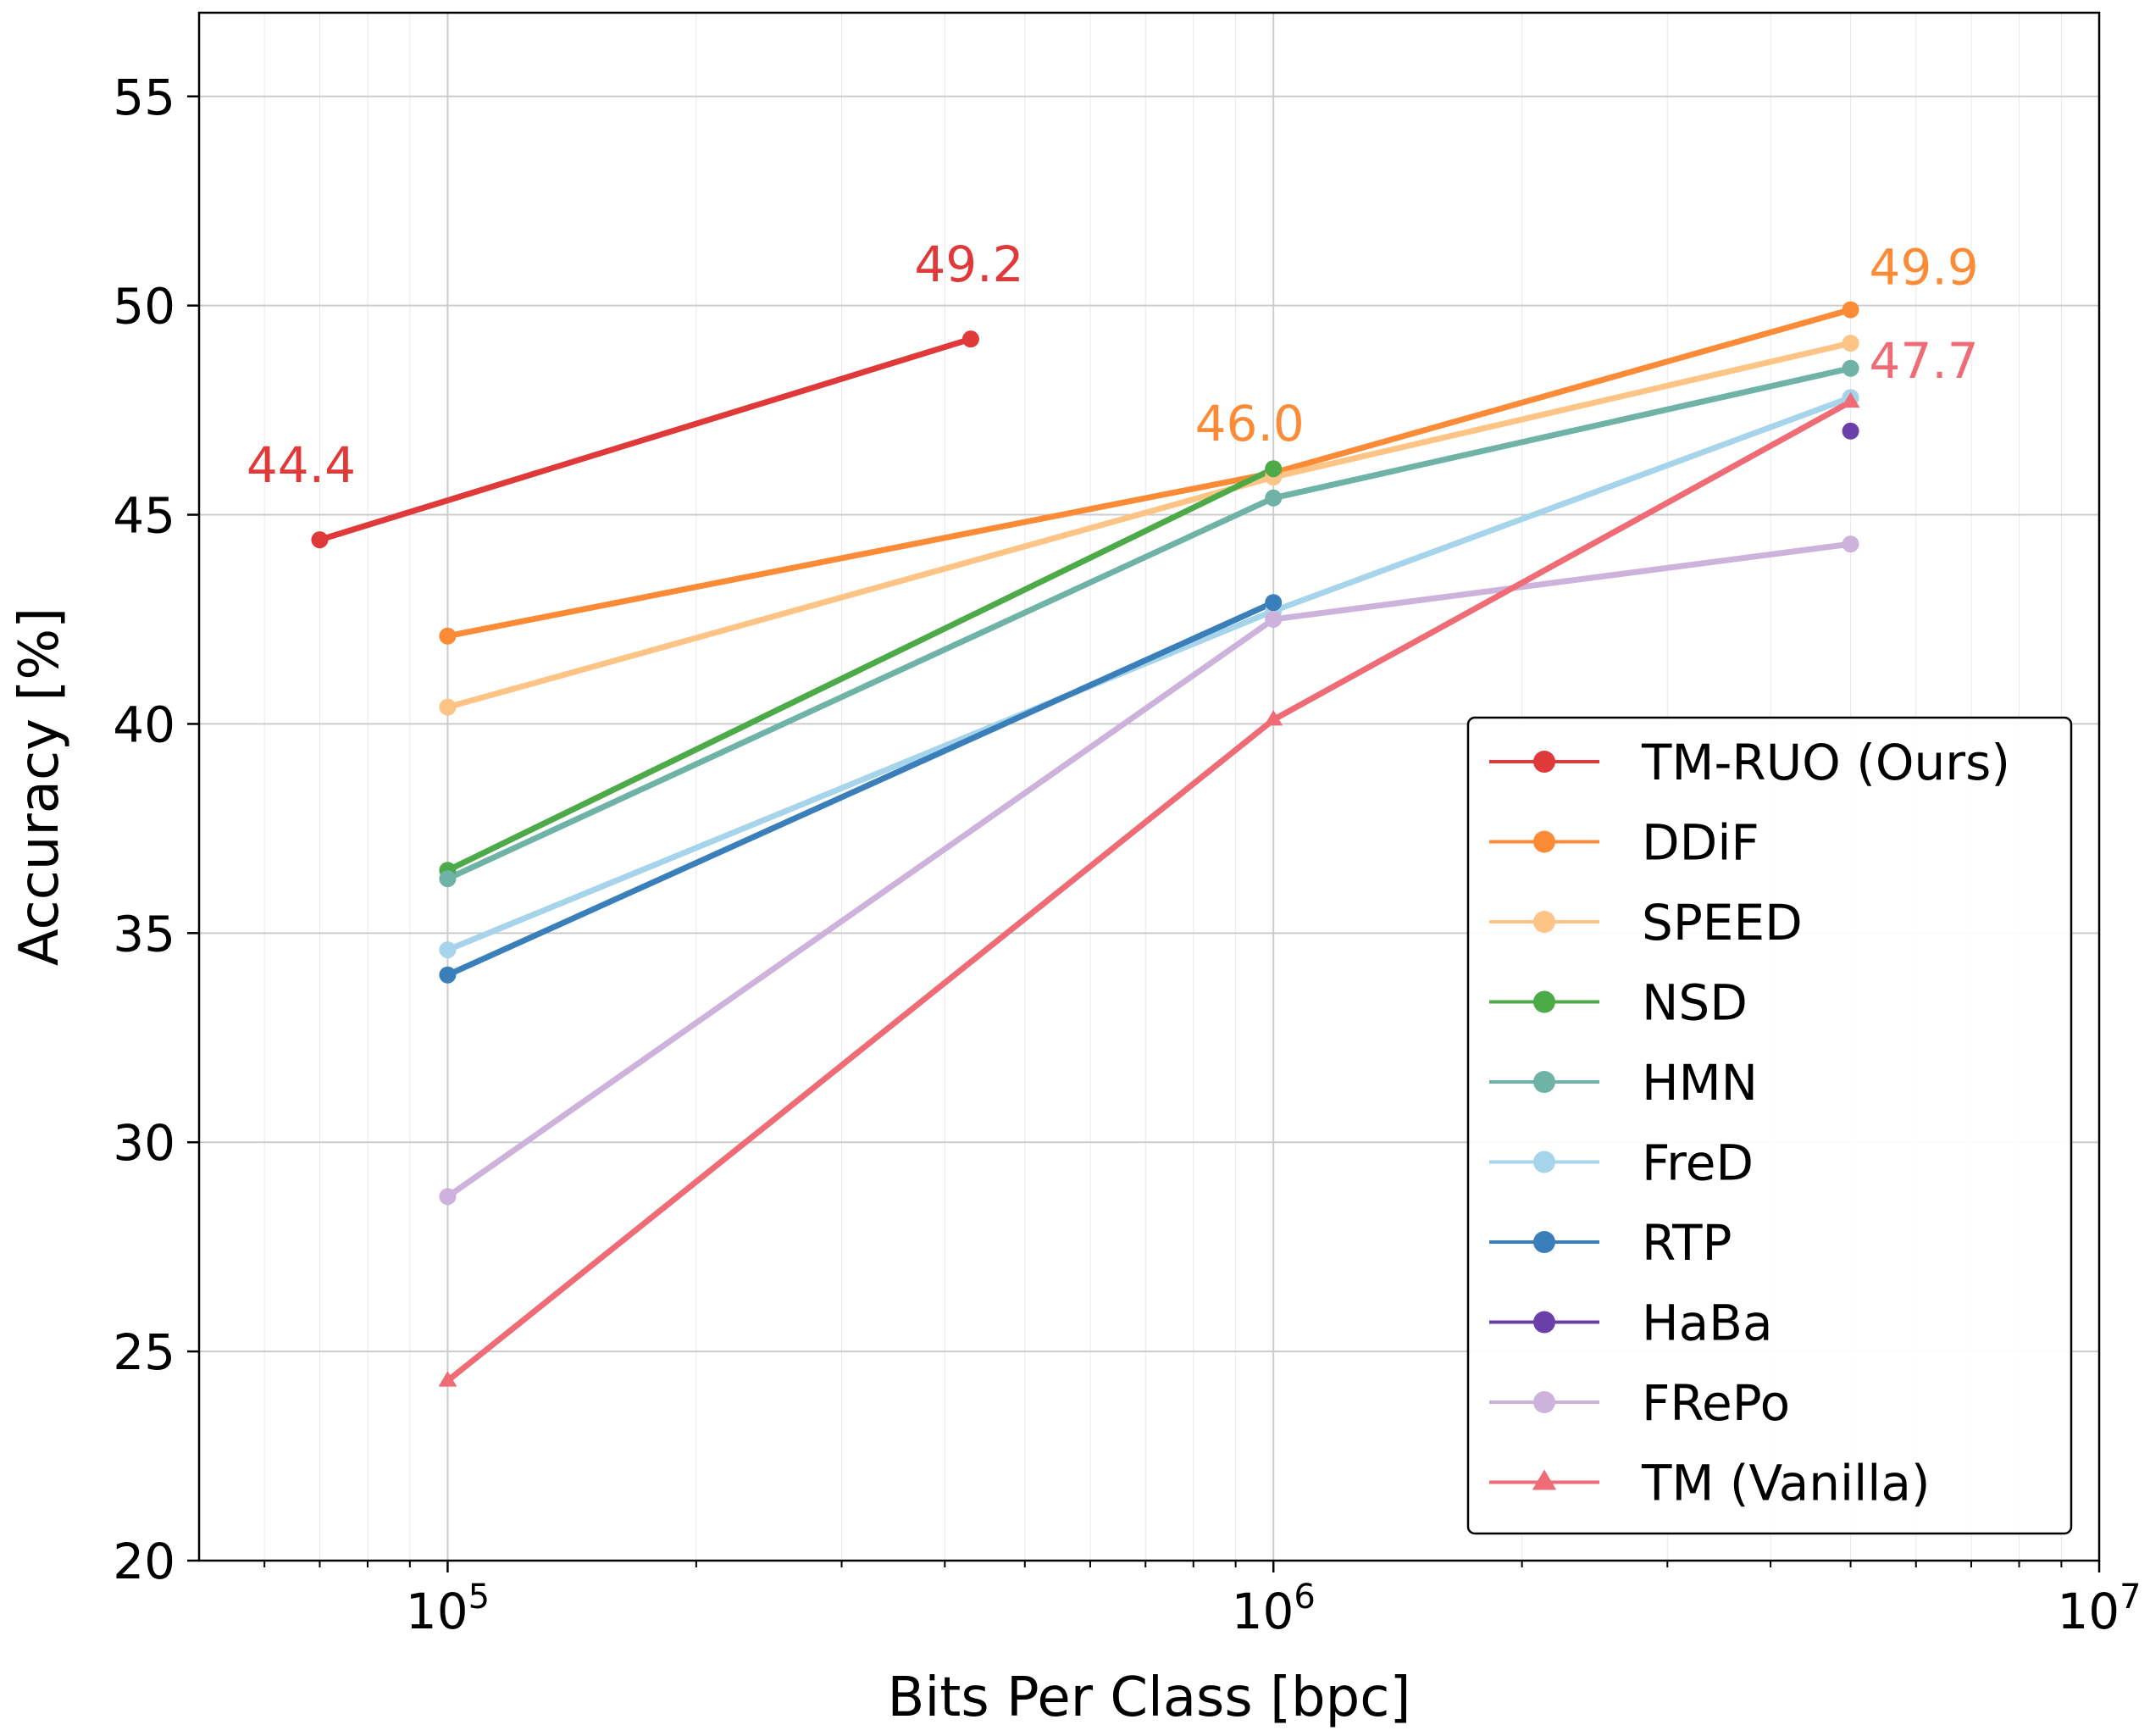 The image size is (2150, 1736). I want to click on annotation-label: 44.4, so click(302, 465).